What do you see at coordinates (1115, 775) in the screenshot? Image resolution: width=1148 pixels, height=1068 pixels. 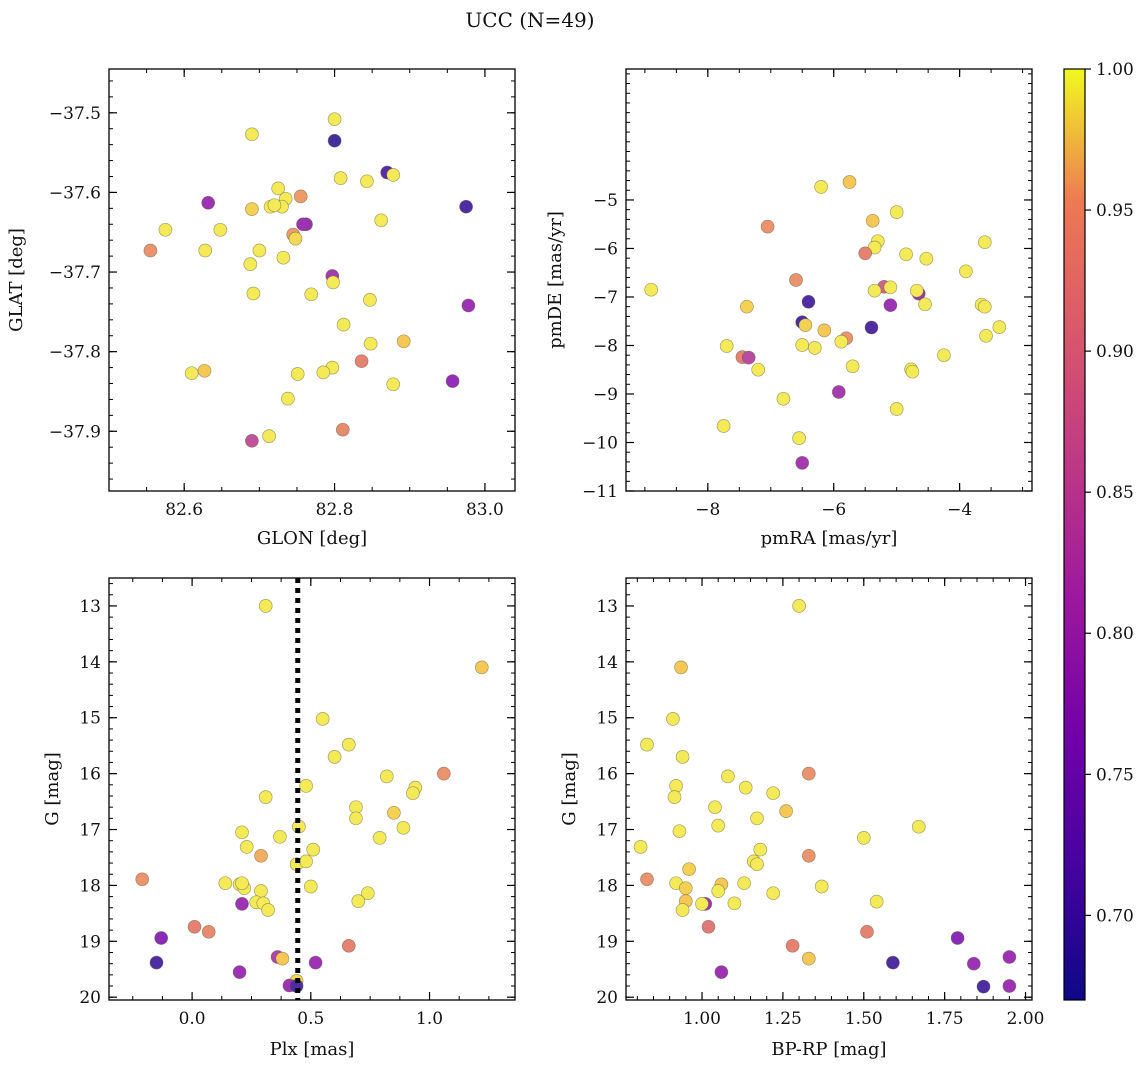 I see `colorbar-tick-label: 0.75` at bounding box center [1115, 775].